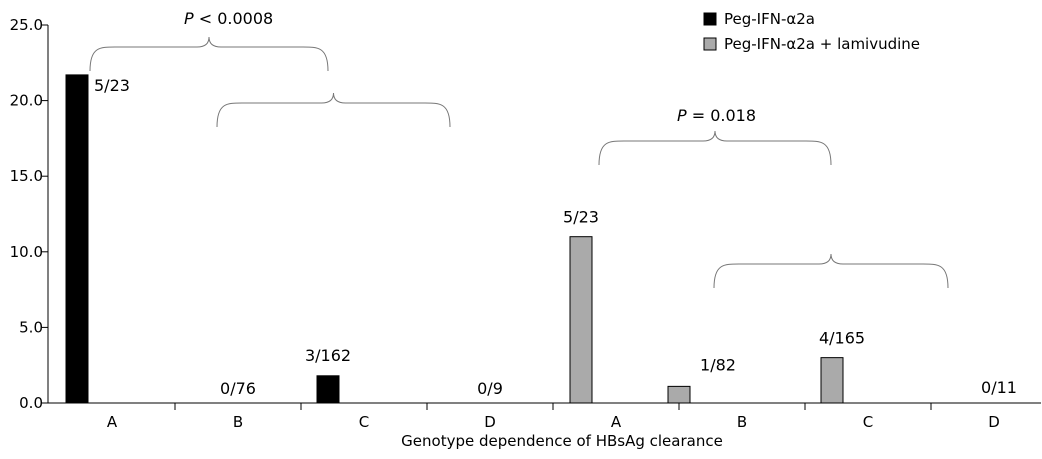  Describe the element at coordinates (328, 355) in the screenshot. I see `bar-data-label: 3/162` at that location.